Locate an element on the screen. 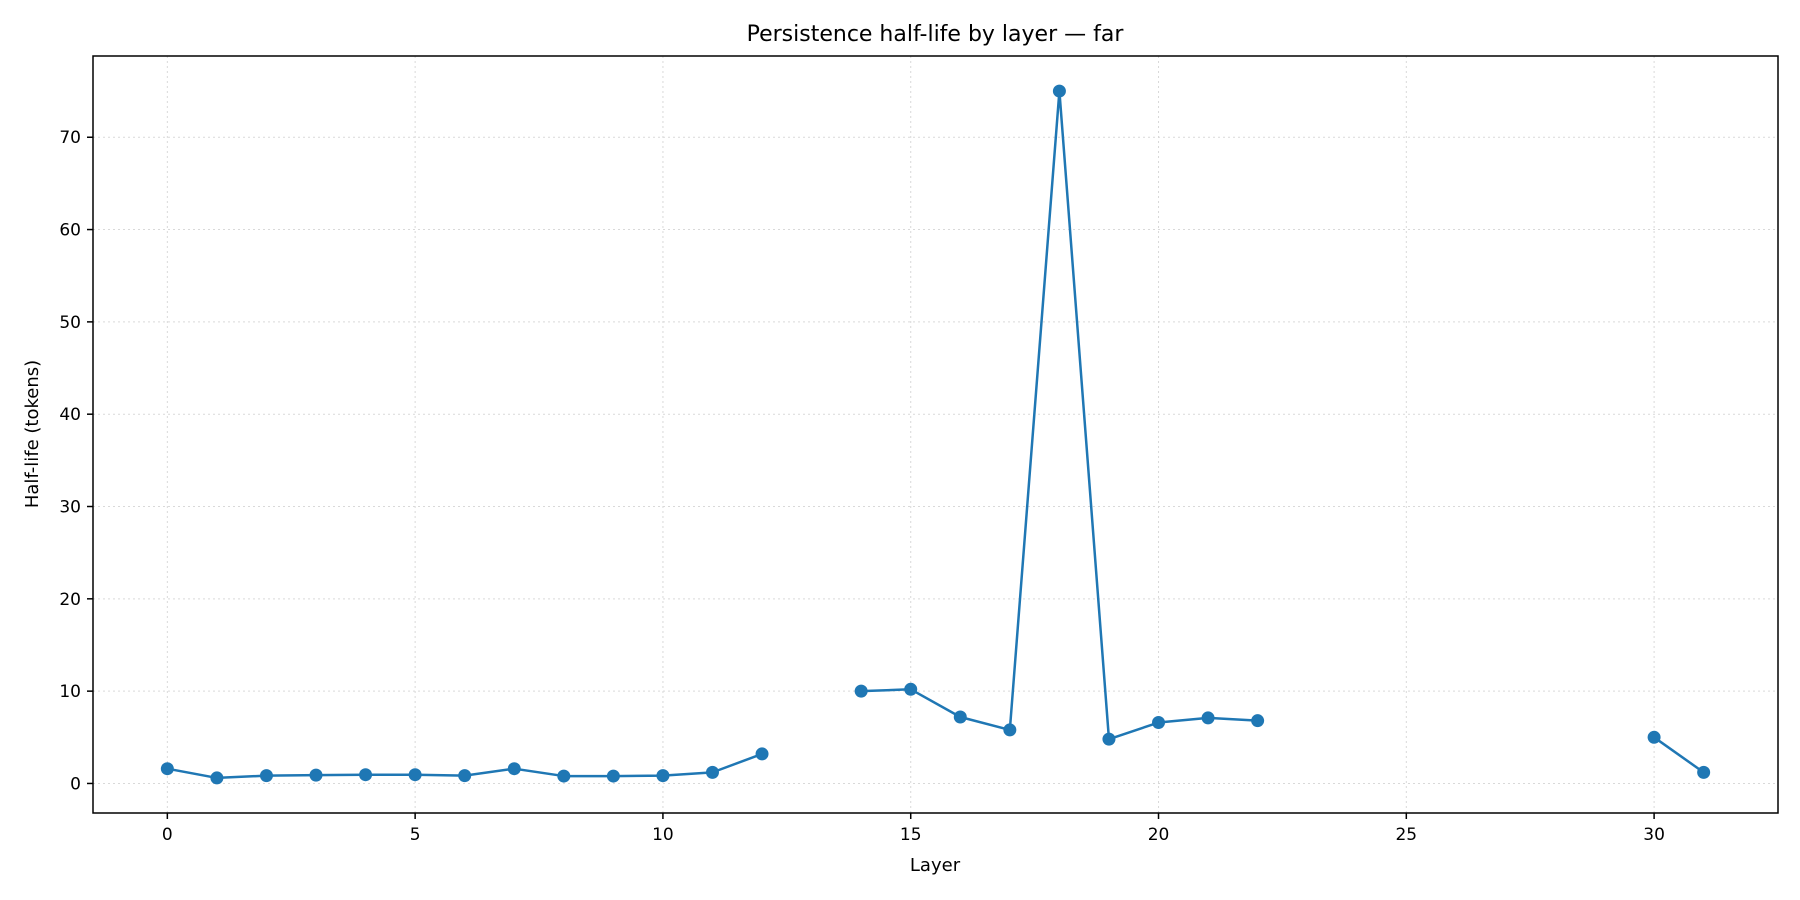 This screenshot has height=900, width=1800. x-tick-label: 30 is located at coordinates (1654, 835).